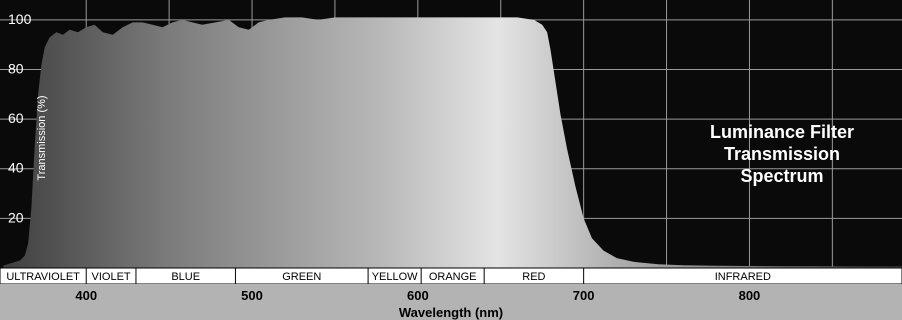  I want to click on x-axis-label: Wavelength (nm), so click(451, 312).